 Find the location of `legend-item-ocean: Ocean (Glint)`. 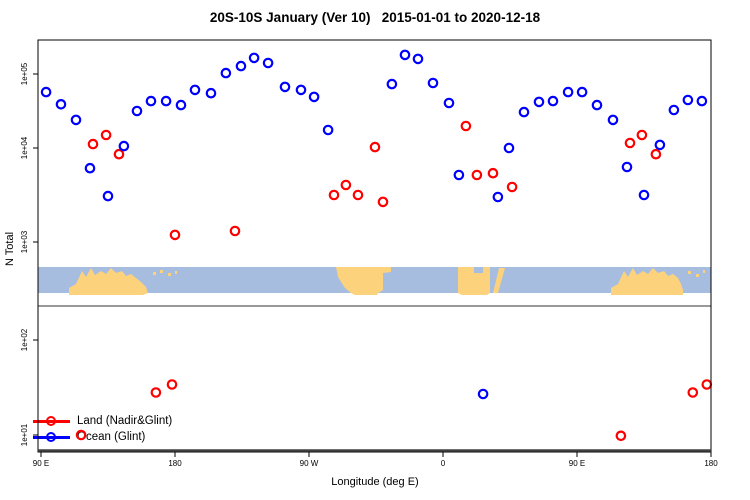

legend-item-ocean: Ocean (Glint) is located at coordinates (102, 437).